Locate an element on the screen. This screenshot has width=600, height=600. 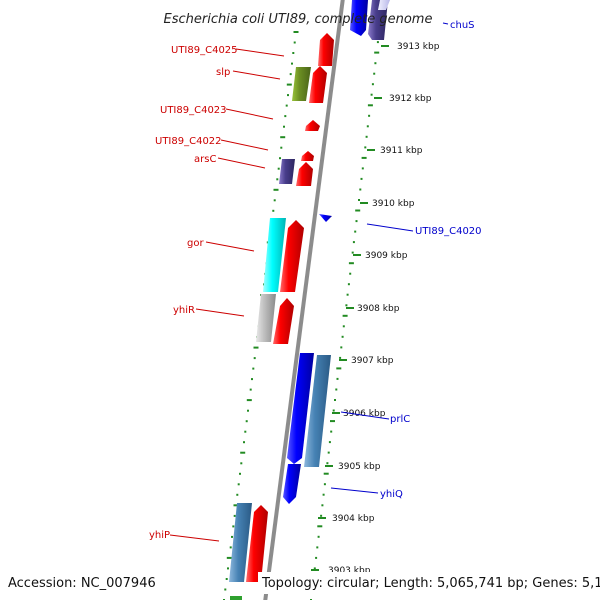
gene-yhiQ-arrow is located at coordinates (292, 484).